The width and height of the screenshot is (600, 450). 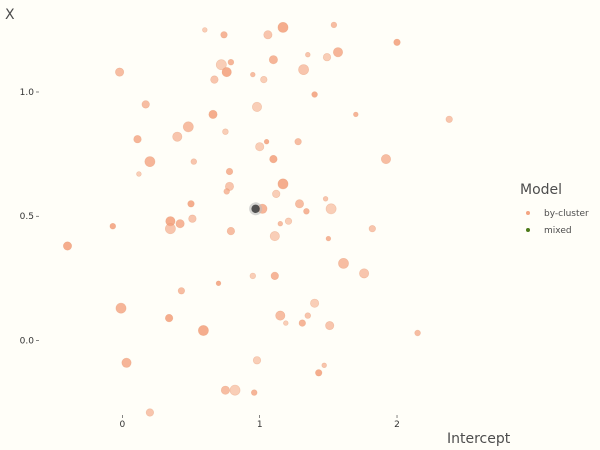 What do you see at coordinates (566, 214) in the screenshot?
I see `legend-label-by-cluster: by-cluster` at bounding box center [566, 214].